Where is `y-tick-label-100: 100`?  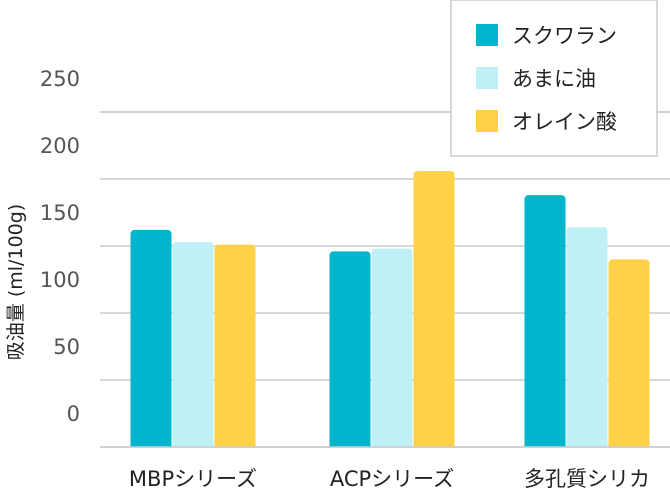 y-tick-label-100: 100 is located at coordinates (60, 280).